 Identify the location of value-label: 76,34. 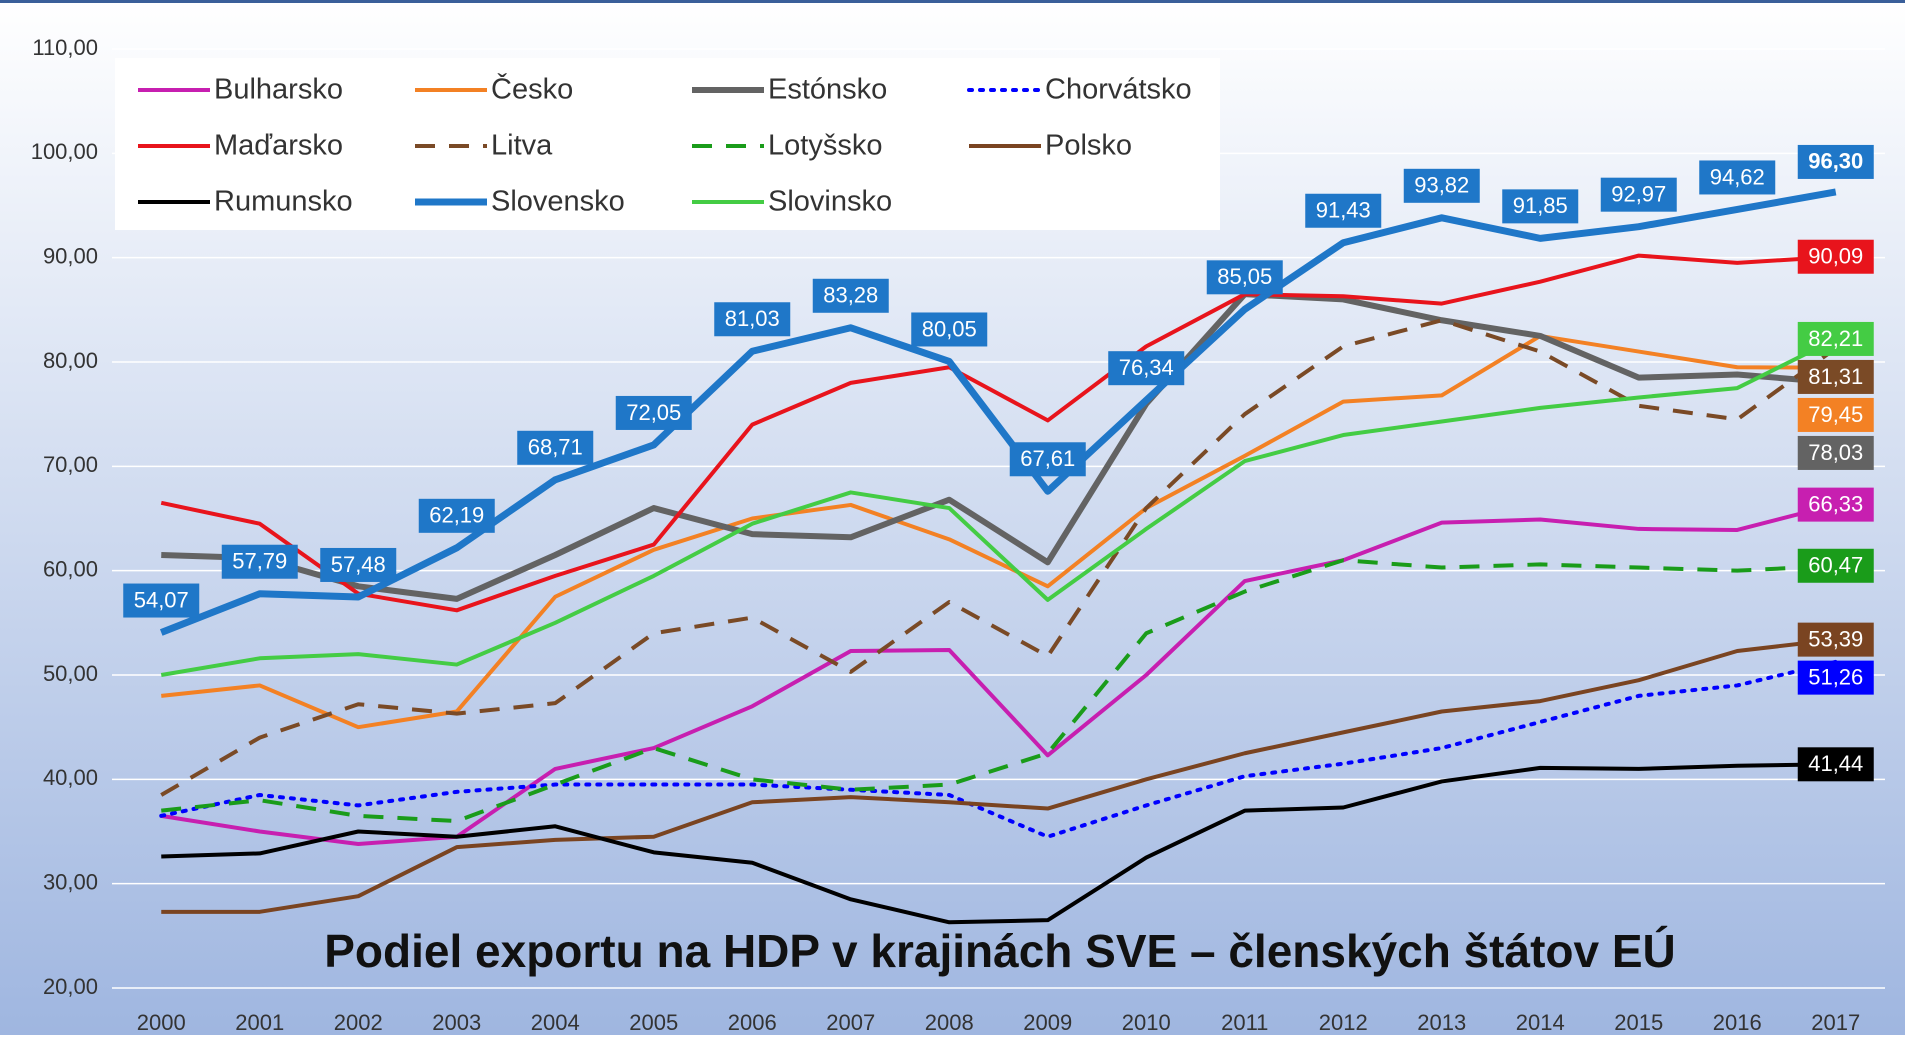
(1146, 367).